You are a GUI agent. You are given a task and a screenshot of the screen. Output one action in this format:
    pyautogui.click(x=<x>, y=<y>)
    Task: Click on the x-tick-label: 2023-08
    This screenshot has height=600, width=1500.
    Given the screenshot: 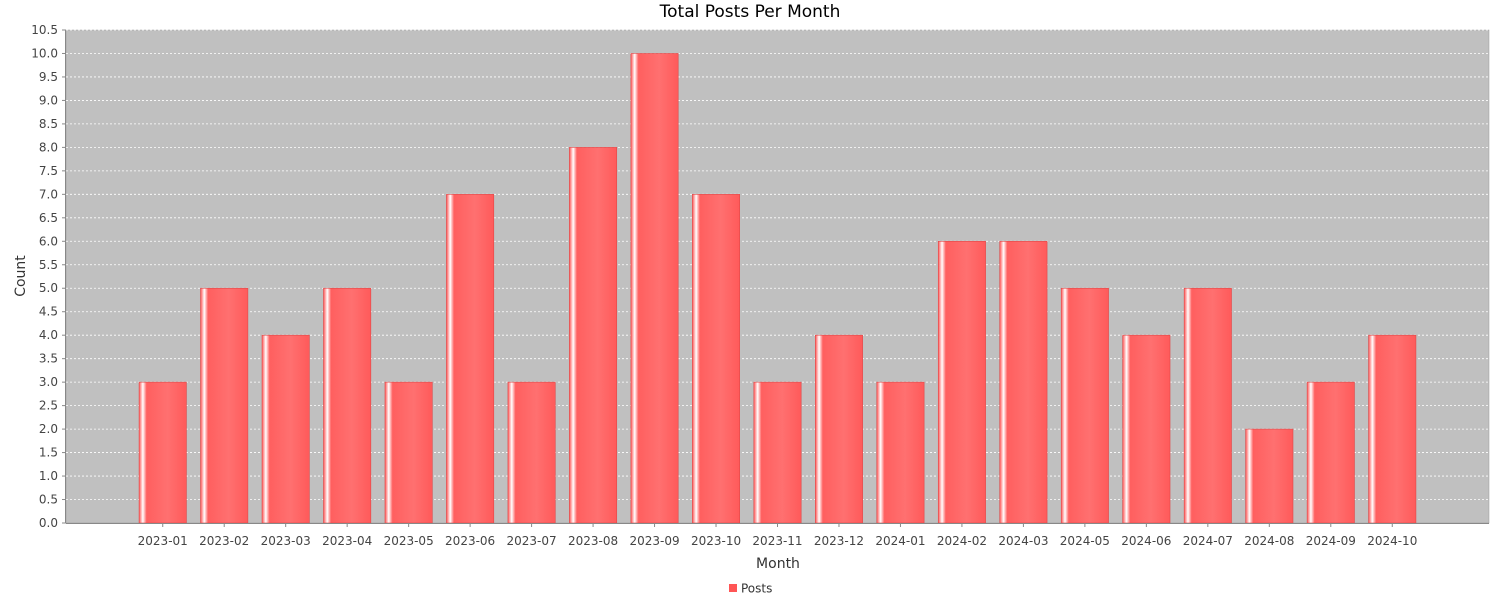 What is the action you would take?
    pyautogui.click(x=593, y=541)
    